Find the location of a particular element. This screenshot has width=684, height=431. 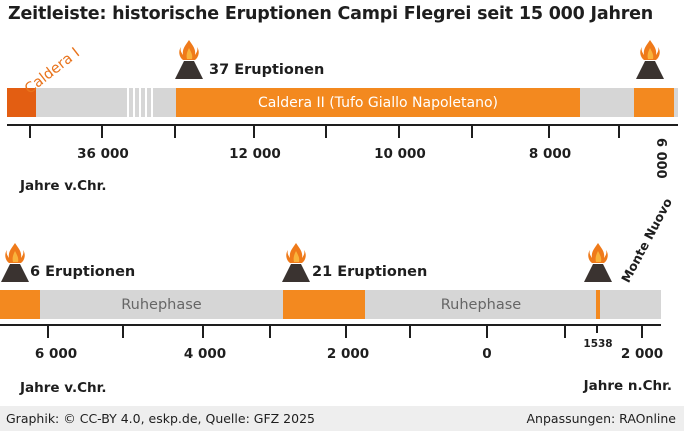

caldera2-segment is located at coordinates (378, 102).